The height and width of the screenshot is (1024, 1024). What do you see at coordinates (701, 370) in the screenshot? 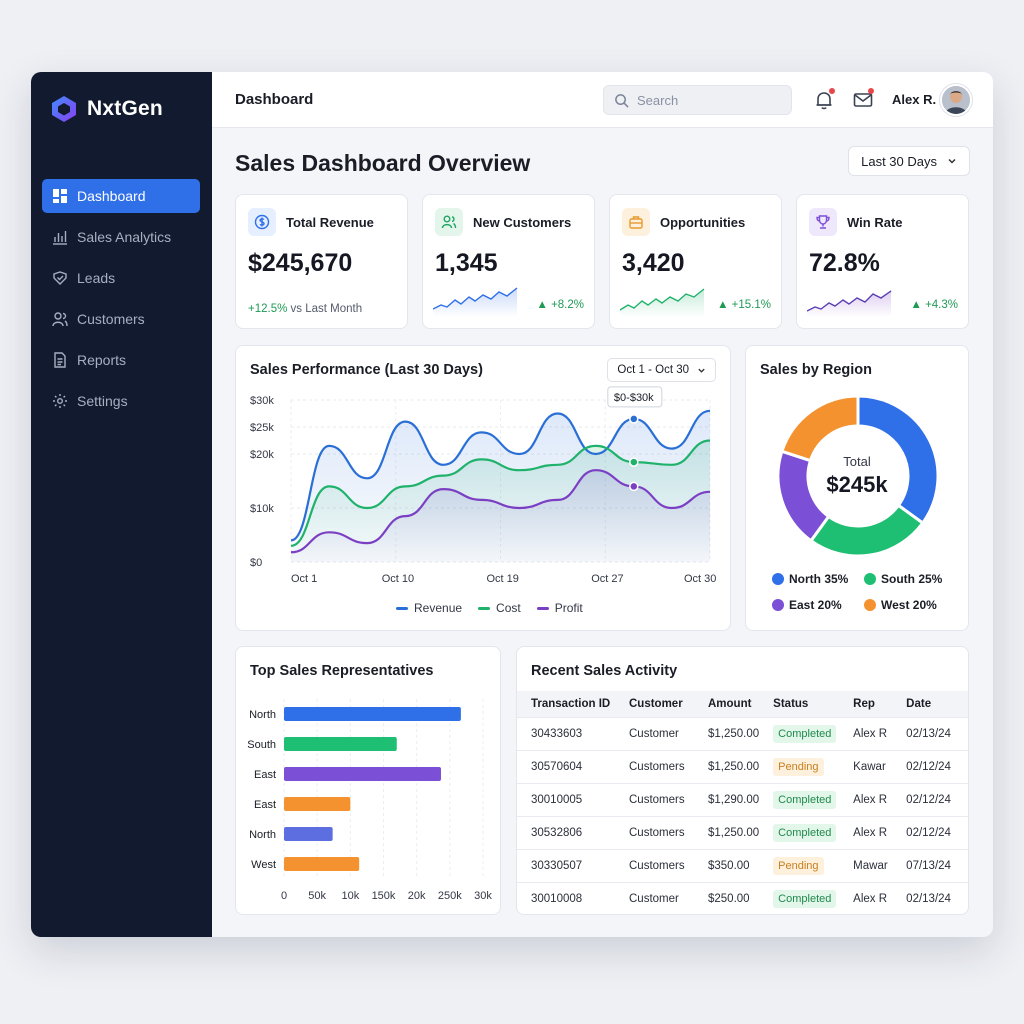
I see `chevron-down-icon` at bounding box center [701, 370].